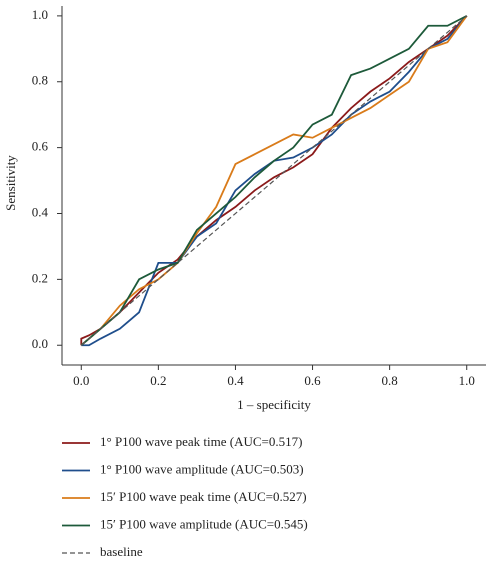  Describe the element at coordinates (121, 551) in the screenshot. I see `legend-label: baseline` at that location.